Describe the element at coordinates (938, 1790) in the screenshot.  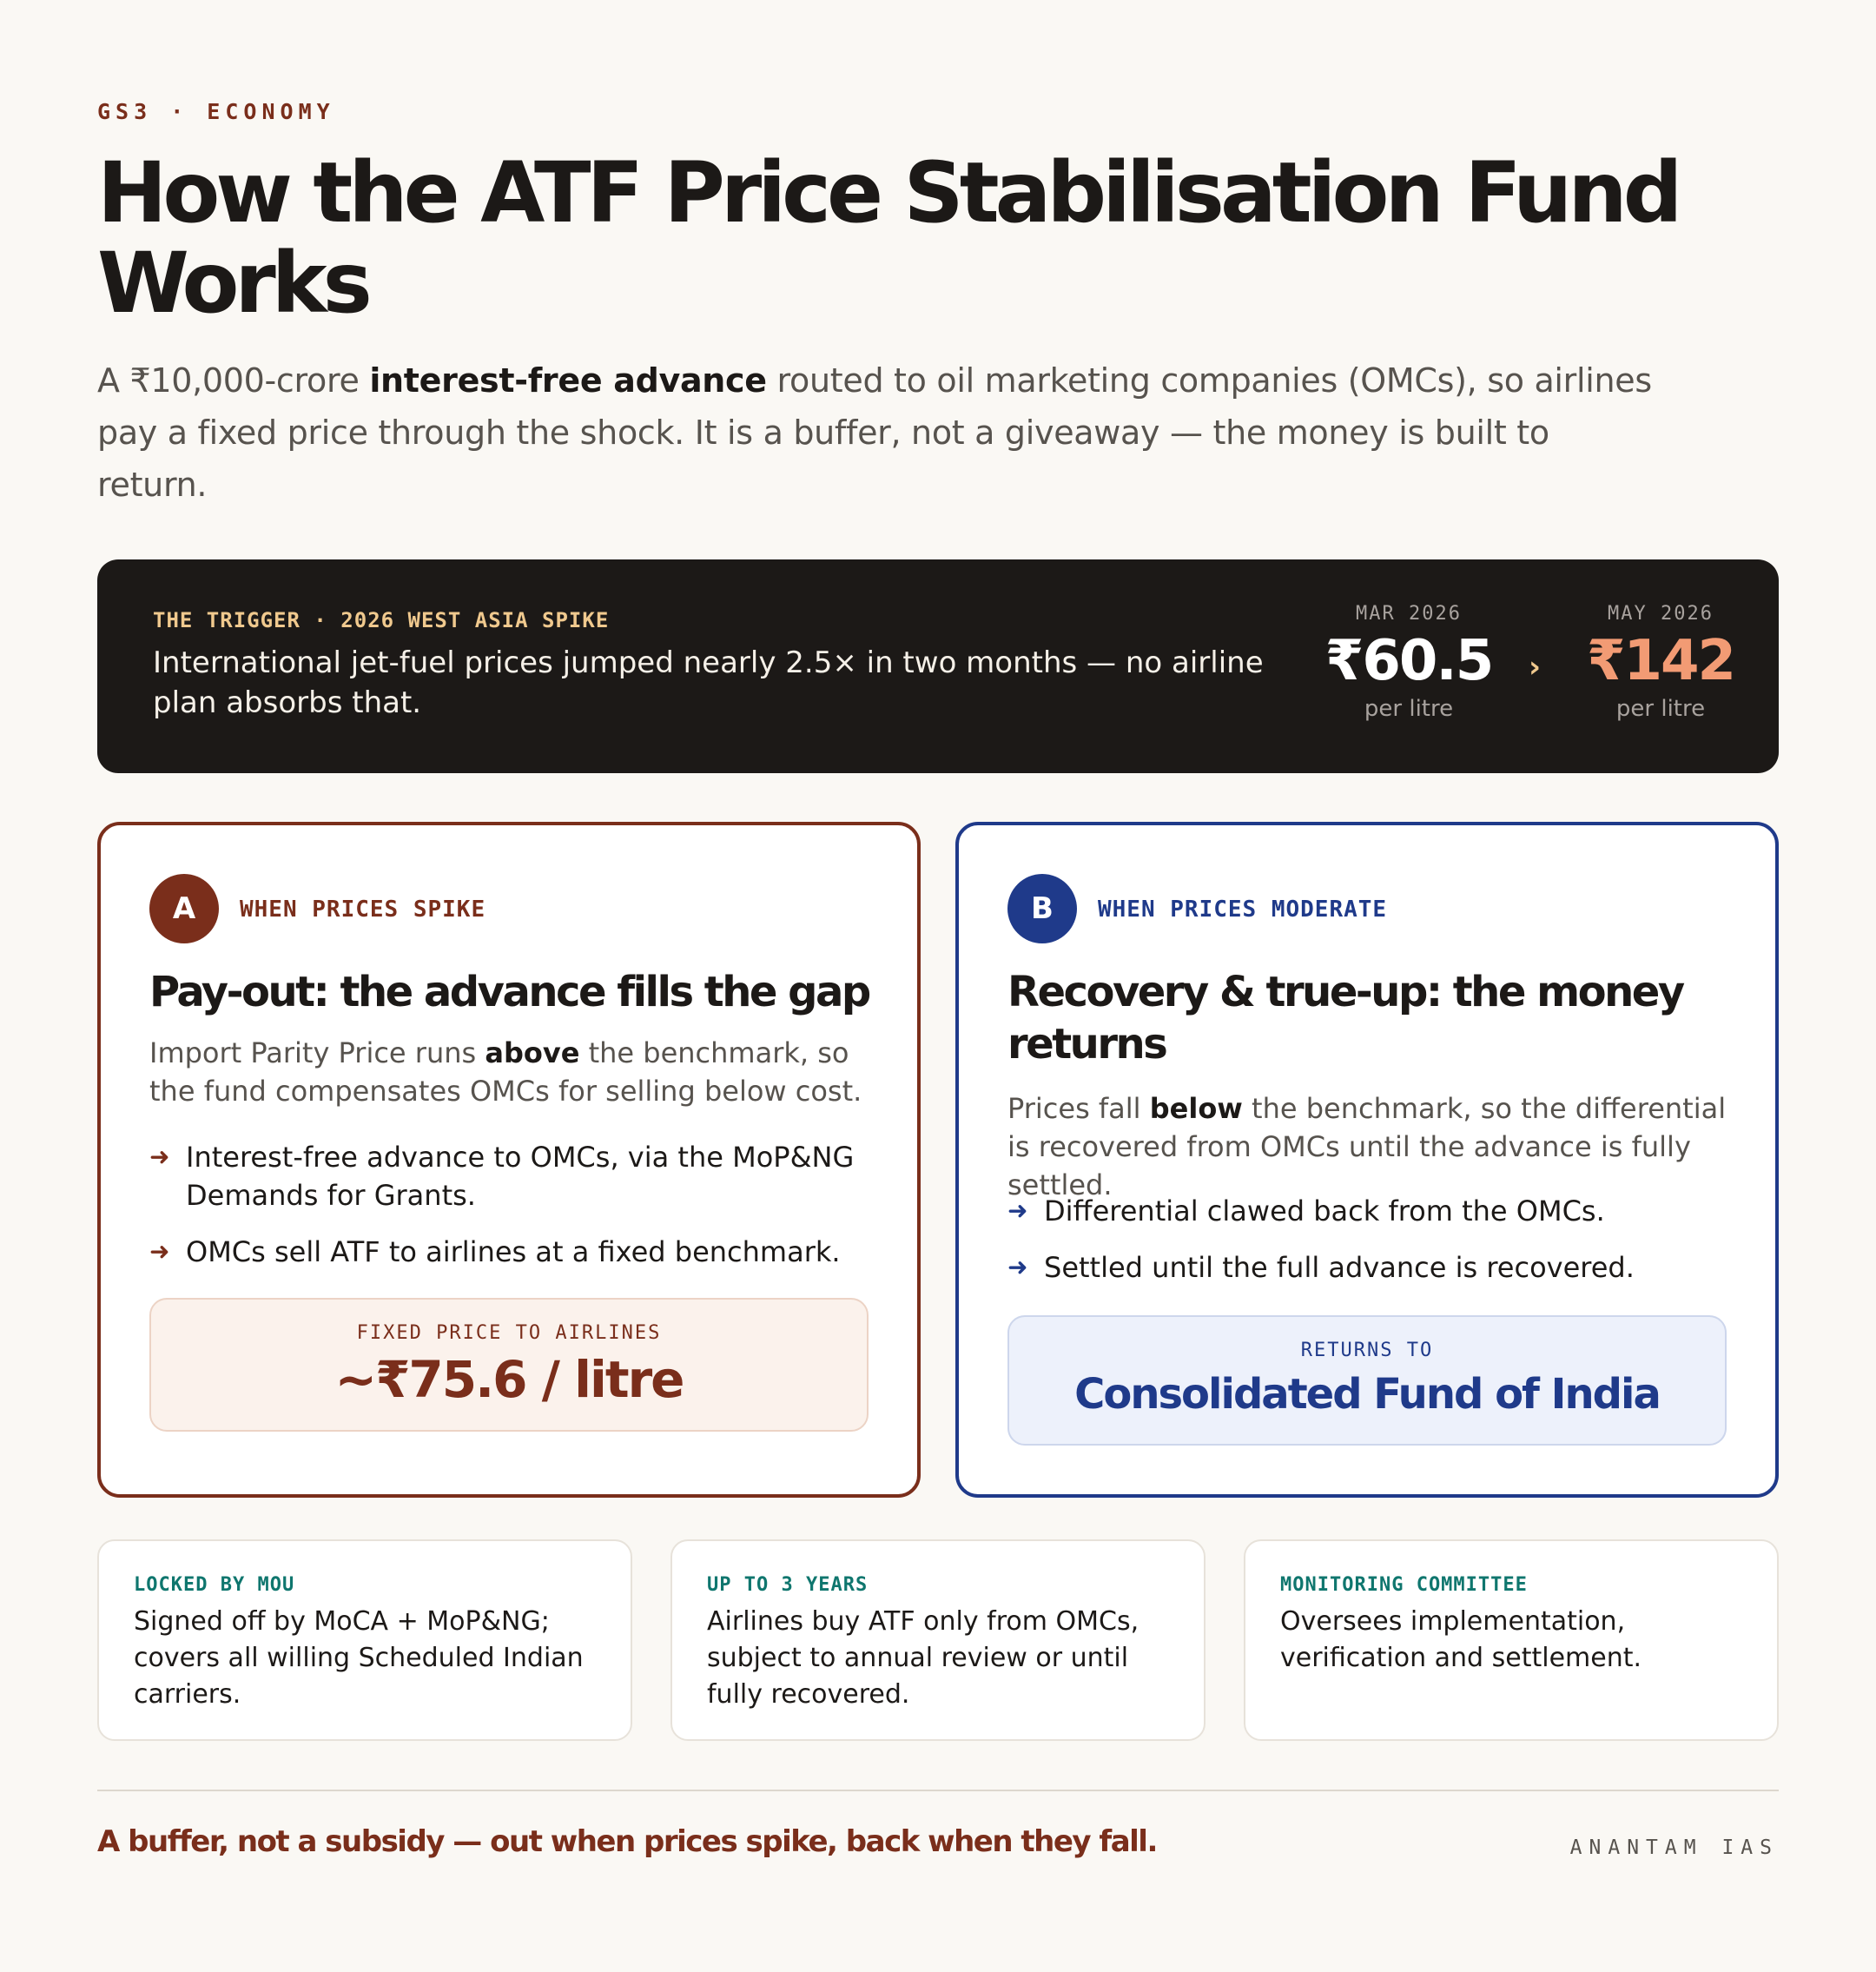
I see `footer-divider` at that location.